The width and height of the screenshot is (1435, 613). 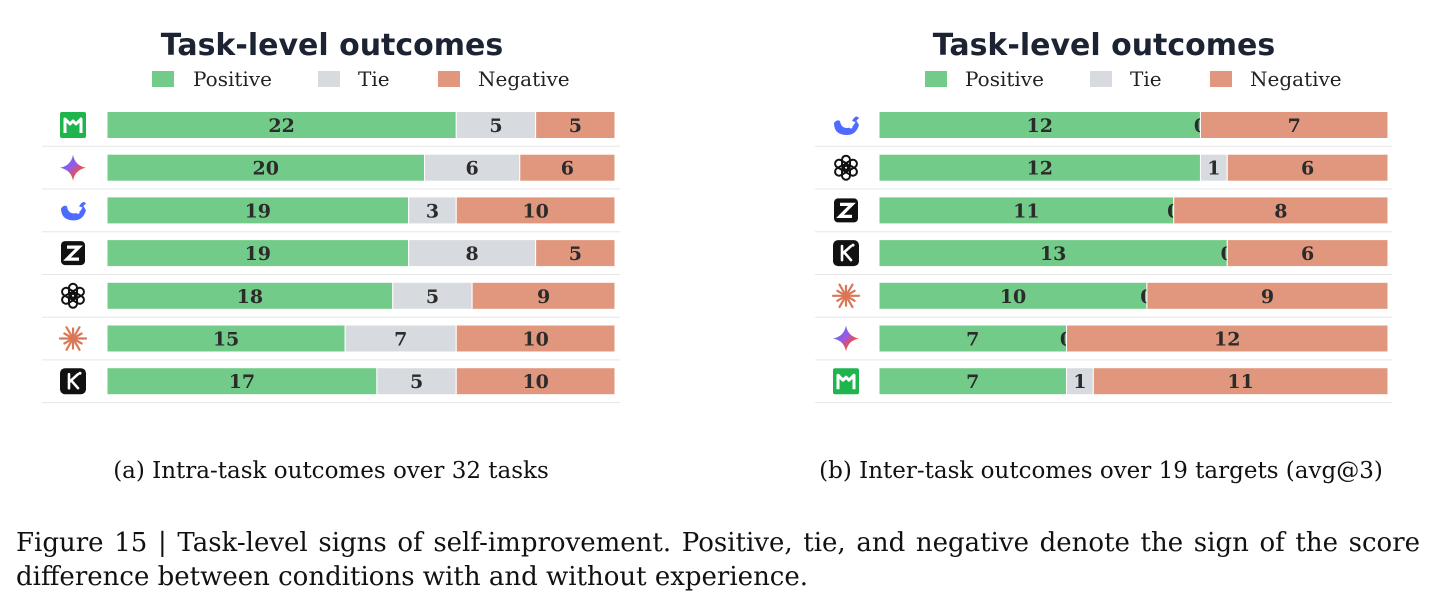 I want to click on bar-row: 1009, so click(x=1103, y=299).